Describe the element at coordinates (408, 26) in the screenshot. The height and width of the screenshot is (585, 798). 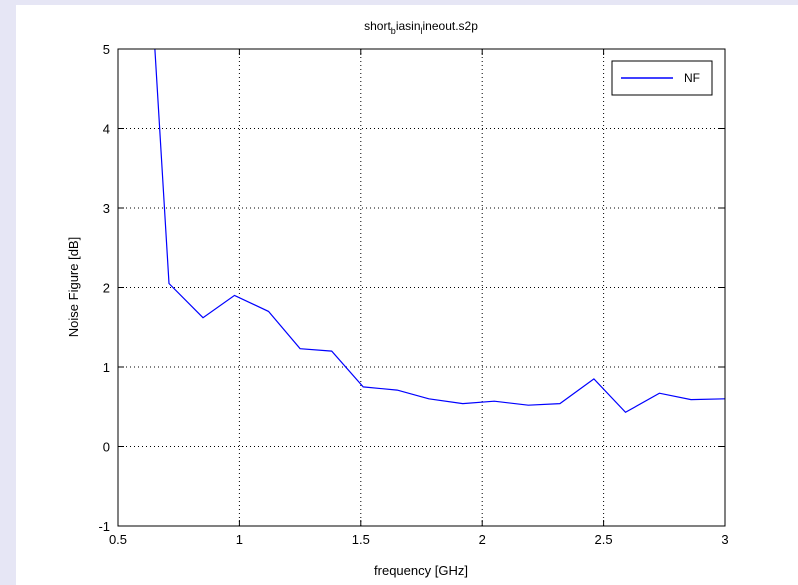
I see `title-part: iasin` at that location.